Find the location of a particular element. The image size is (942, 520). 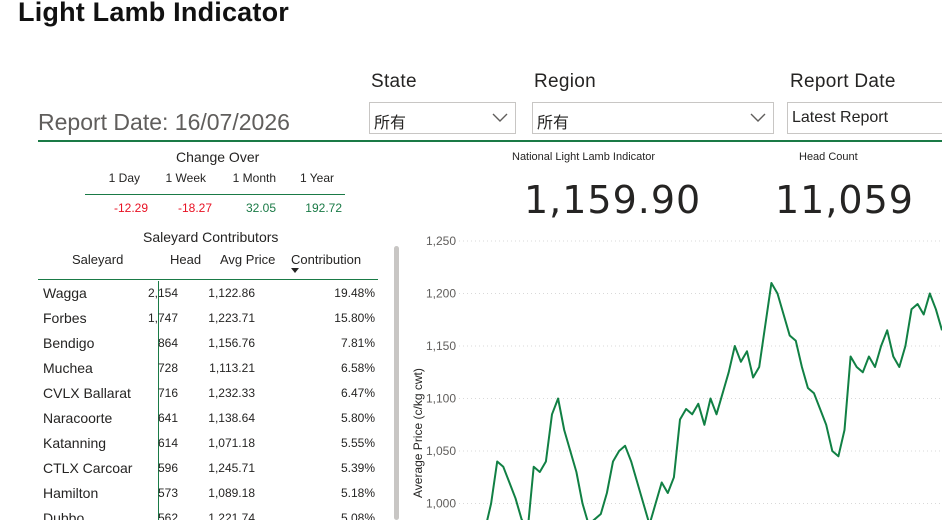

table-row: CTLX Carcoar 596 1,245.71 5.39% is located at coordinates (208, 468).